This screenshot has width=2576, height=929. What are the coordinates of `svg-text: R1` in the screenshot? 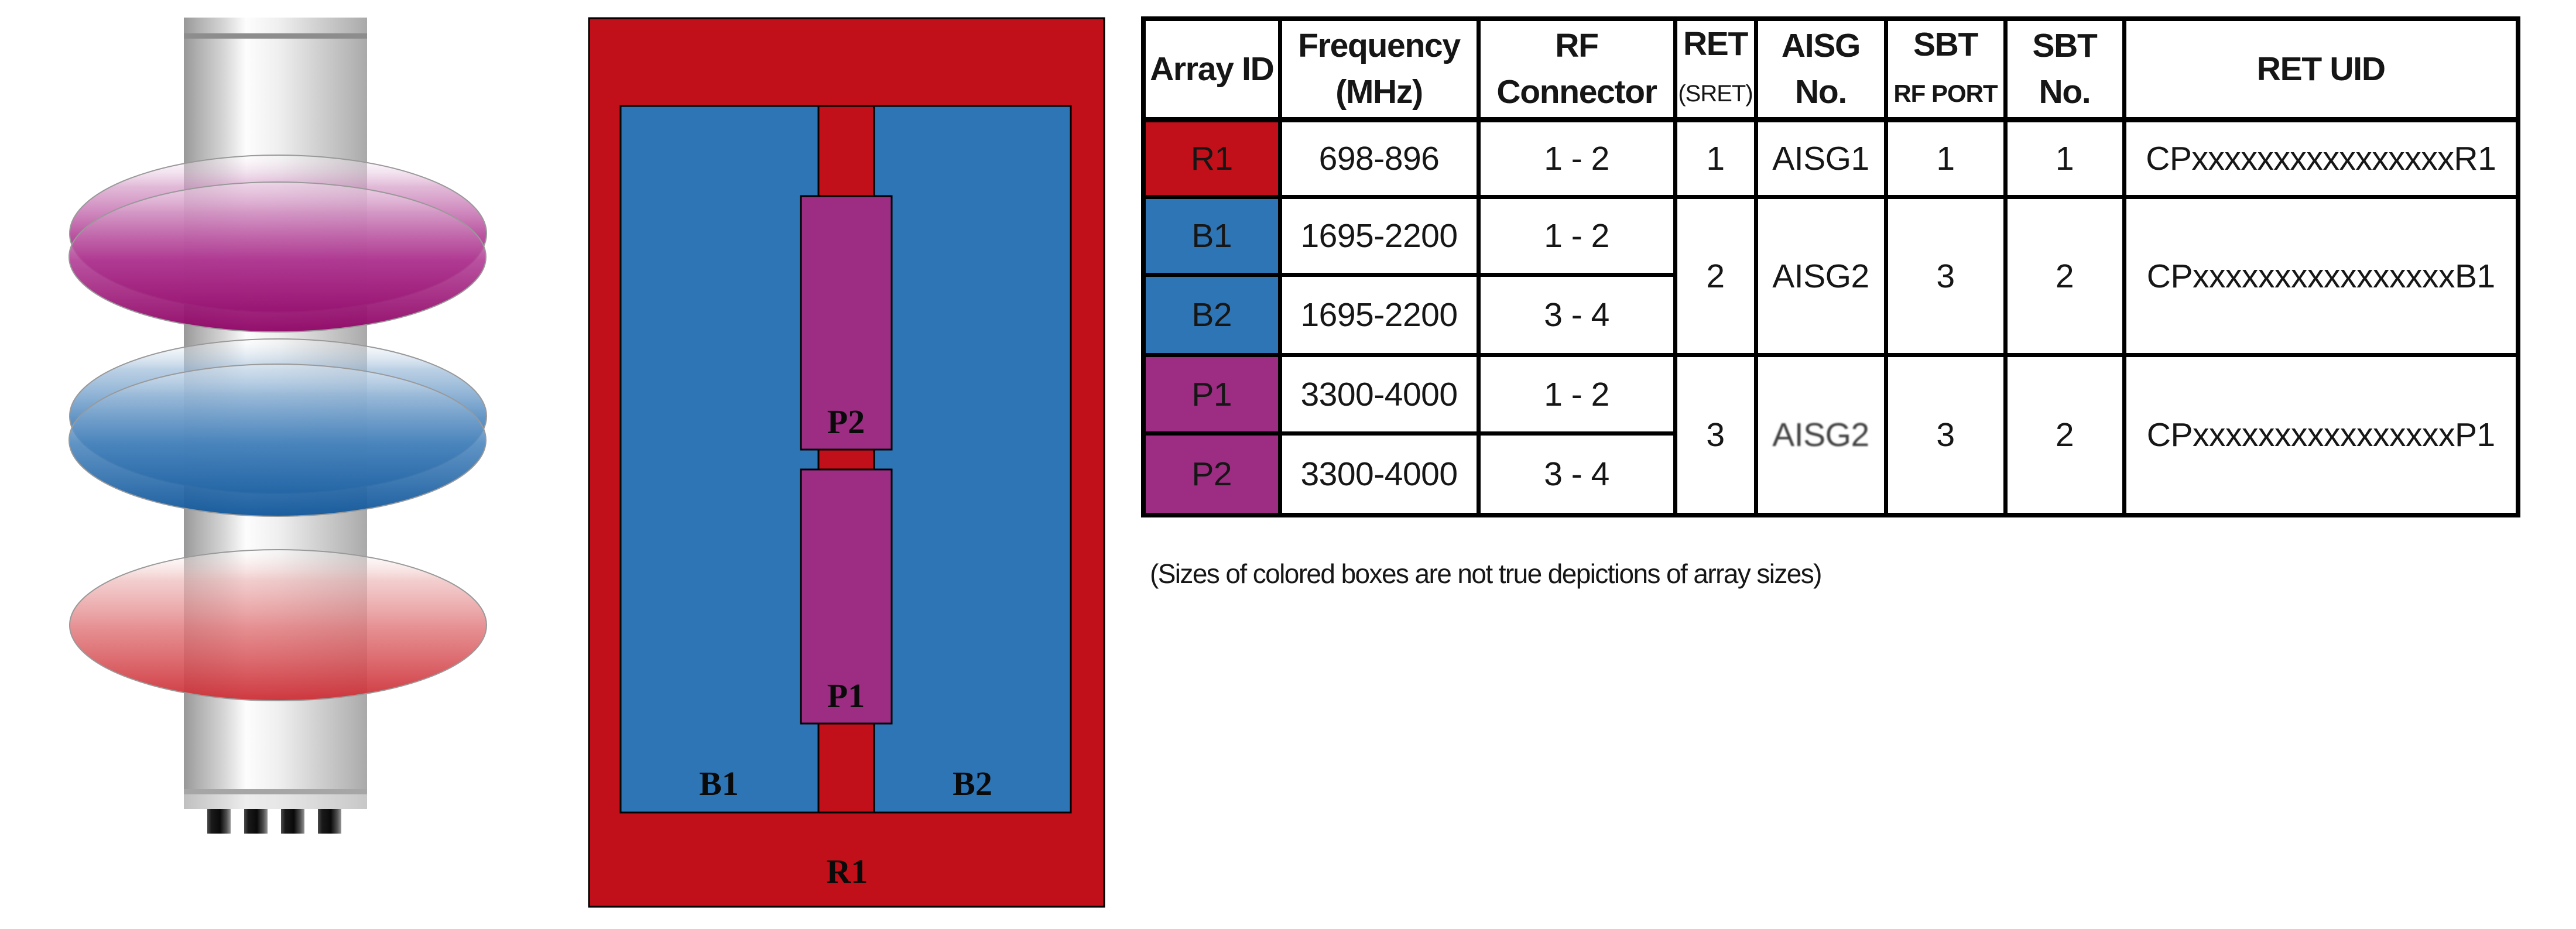 It's located at (847, 871).